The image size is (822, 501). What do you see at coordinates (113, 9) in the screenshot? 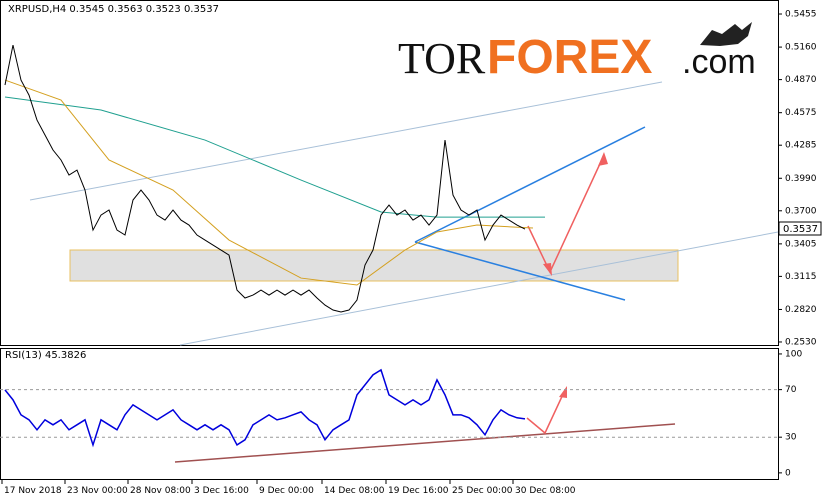
I see `chart-header: XRPUSD,H4 0.3545 0.3563 0.3523 0.3537` at bounding box center [113, 9].